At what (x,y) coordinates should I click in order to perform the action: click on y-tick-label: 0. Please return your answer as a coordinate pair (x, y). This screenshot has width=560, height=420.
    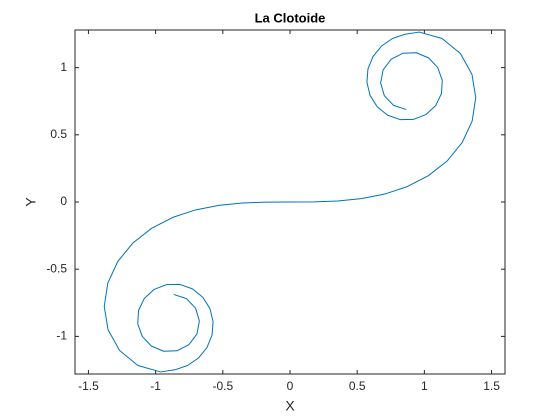
    Looking at the image, I should click on (63, 201).